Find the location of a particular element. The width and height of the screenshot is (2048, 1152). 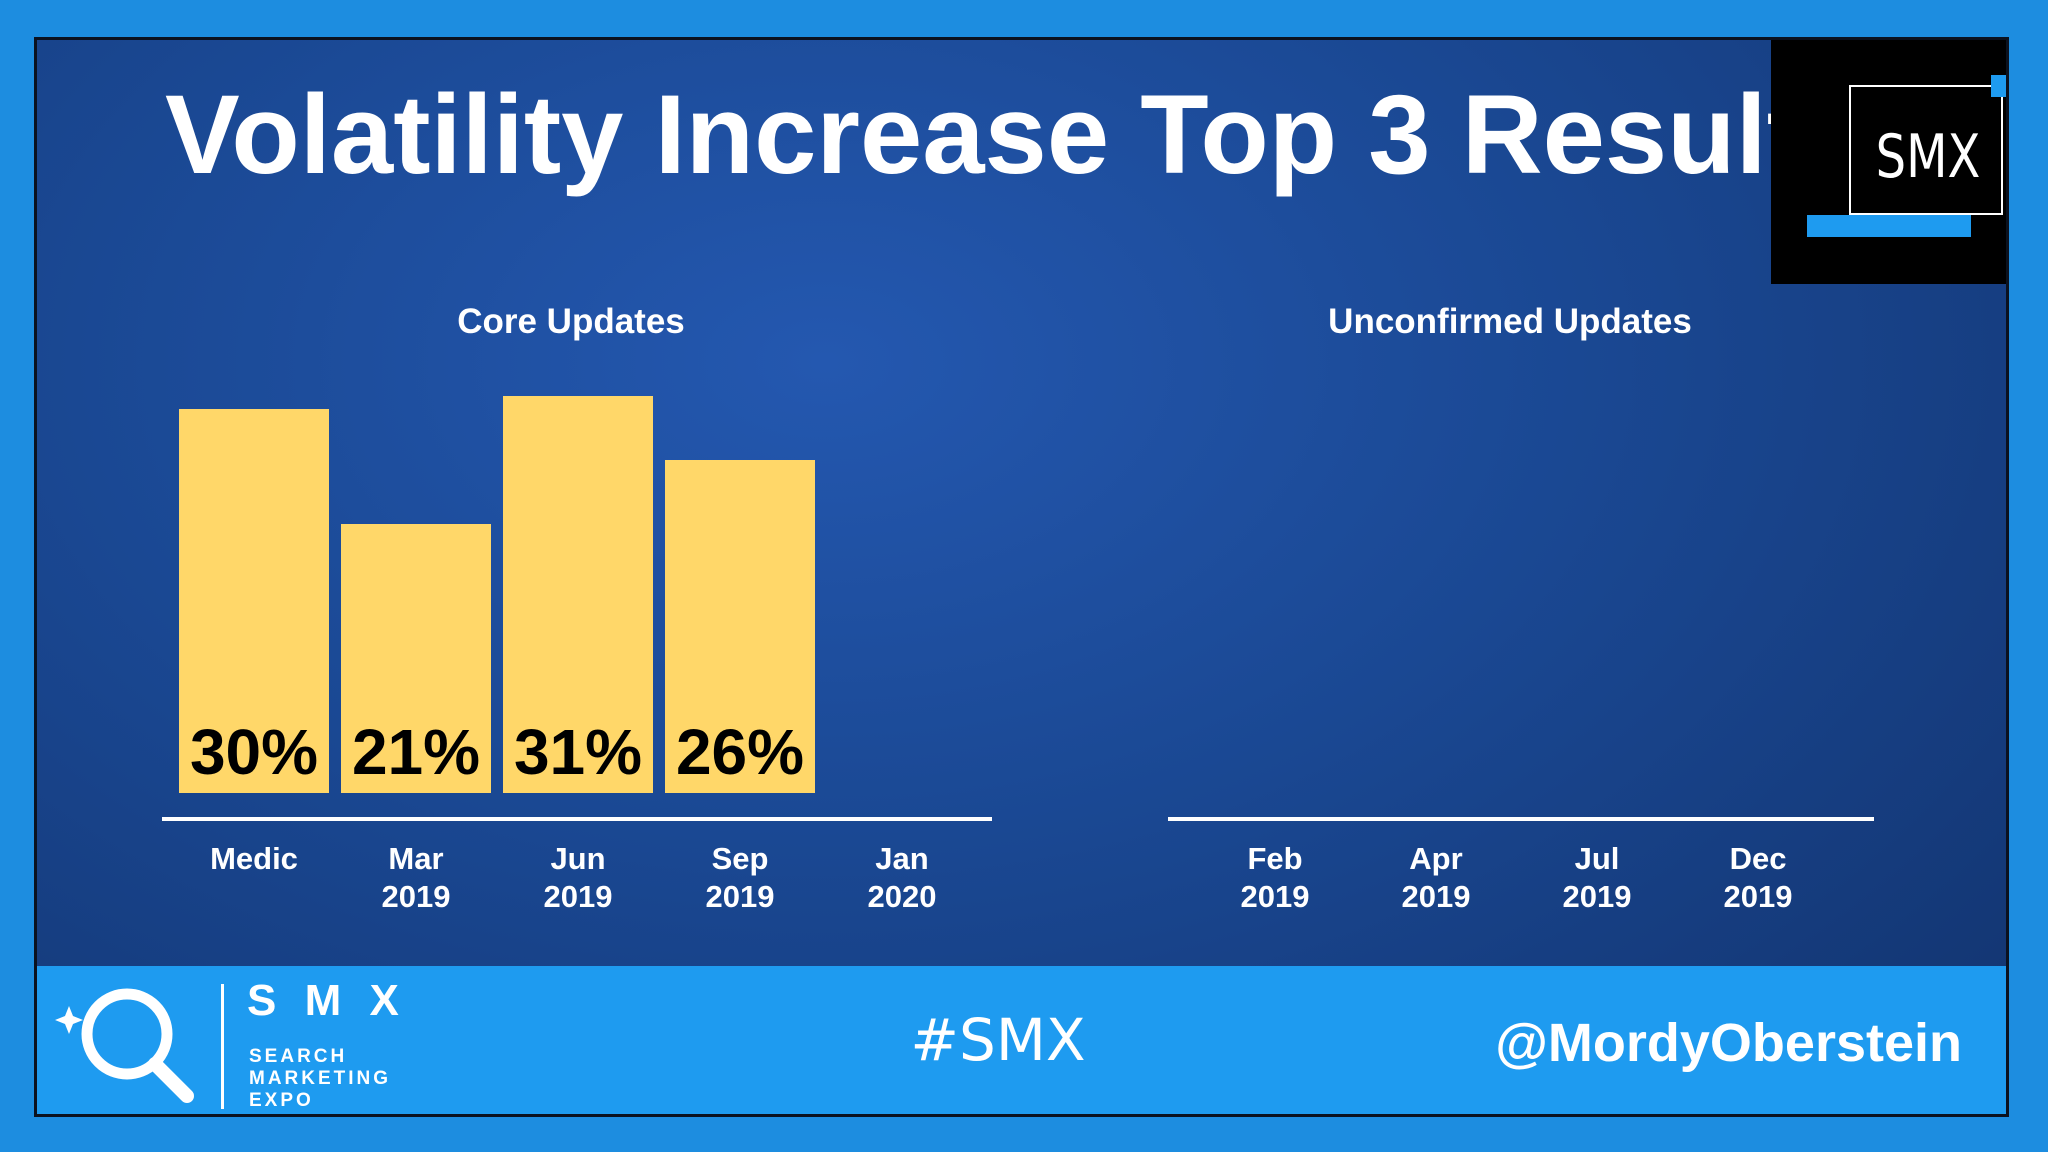

bar: 21% is located at coordinates (416, 658).